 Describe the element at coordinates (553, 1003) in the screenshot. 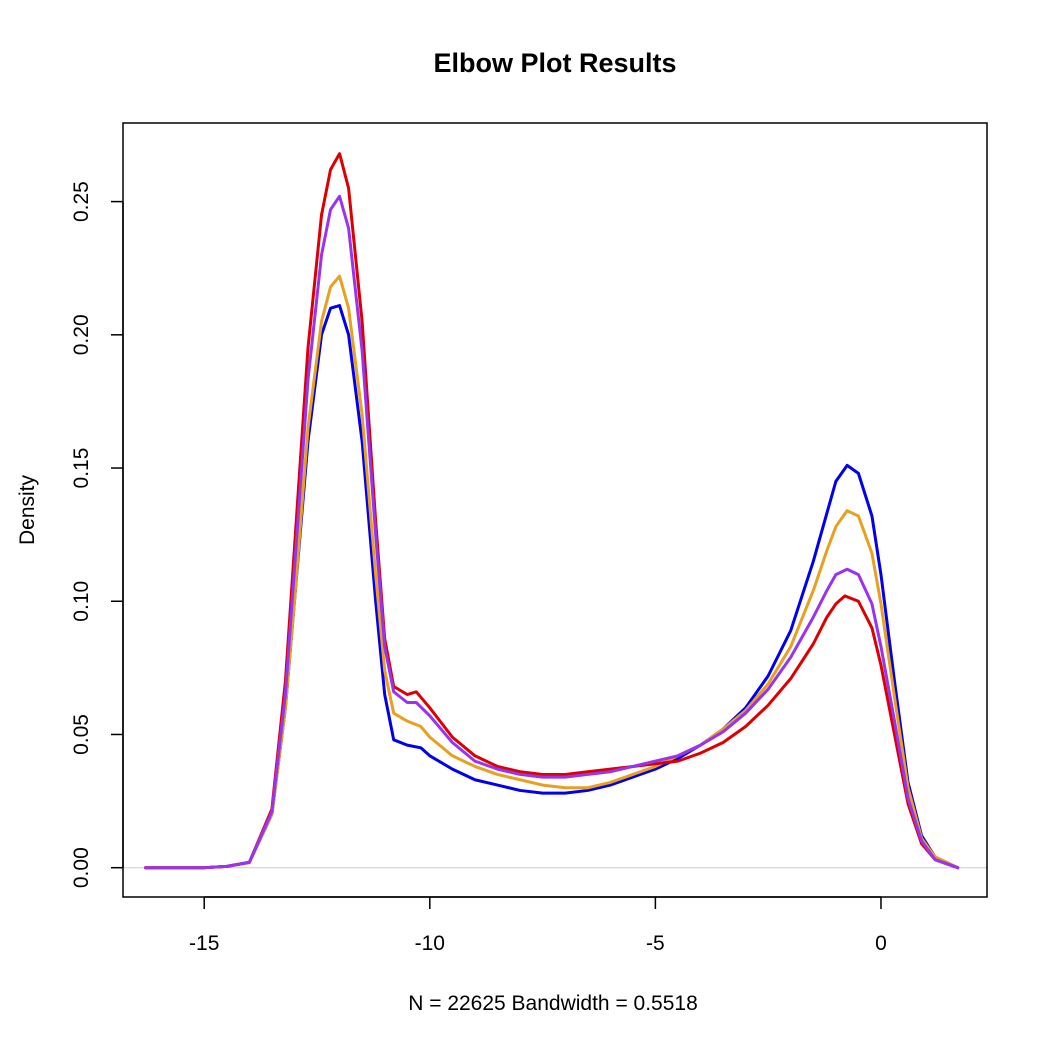

I see `x-axis-label: N = 22625 Bandwidth = 0.5518` at that location.